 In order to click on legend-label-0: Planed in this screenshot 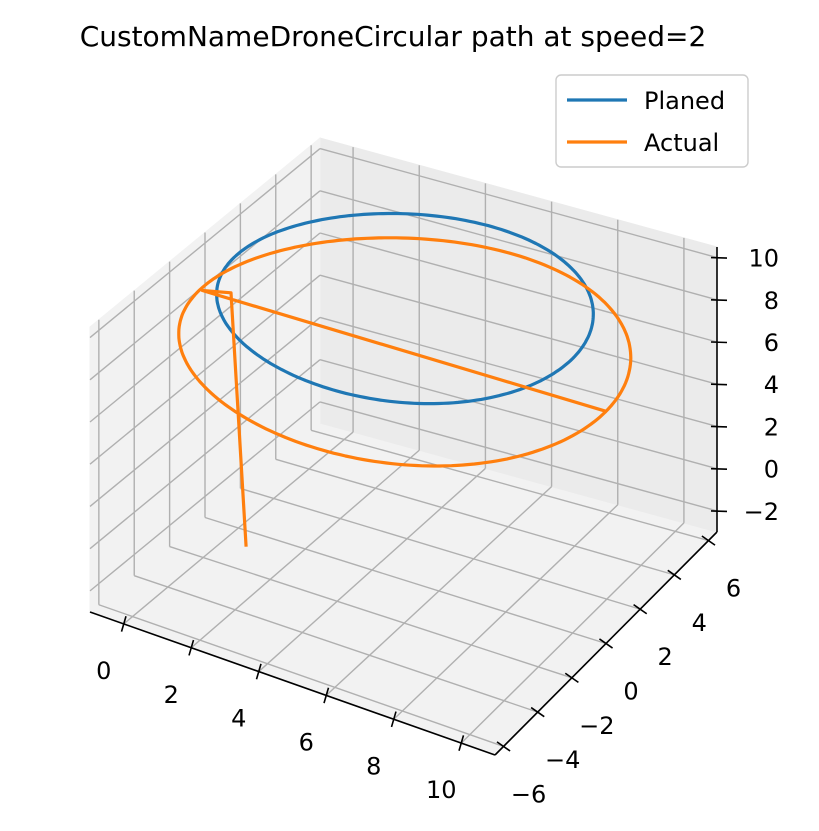, I will do `click(684, 101)`.